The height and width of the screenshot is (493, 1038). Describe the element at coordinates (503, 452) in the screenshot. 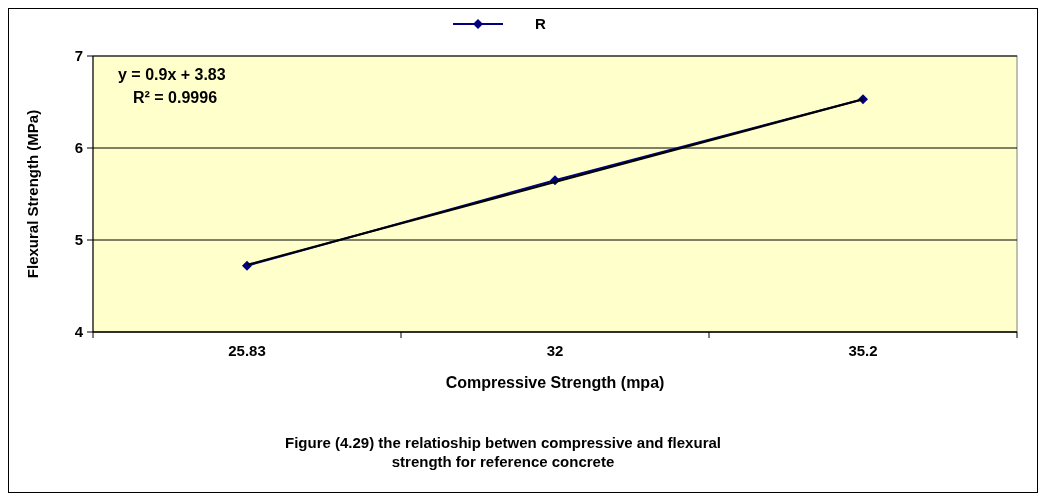

I see `text: Figure (4.29) the relatioship betwen compressive and flexural strength for reference concrete` at that location.